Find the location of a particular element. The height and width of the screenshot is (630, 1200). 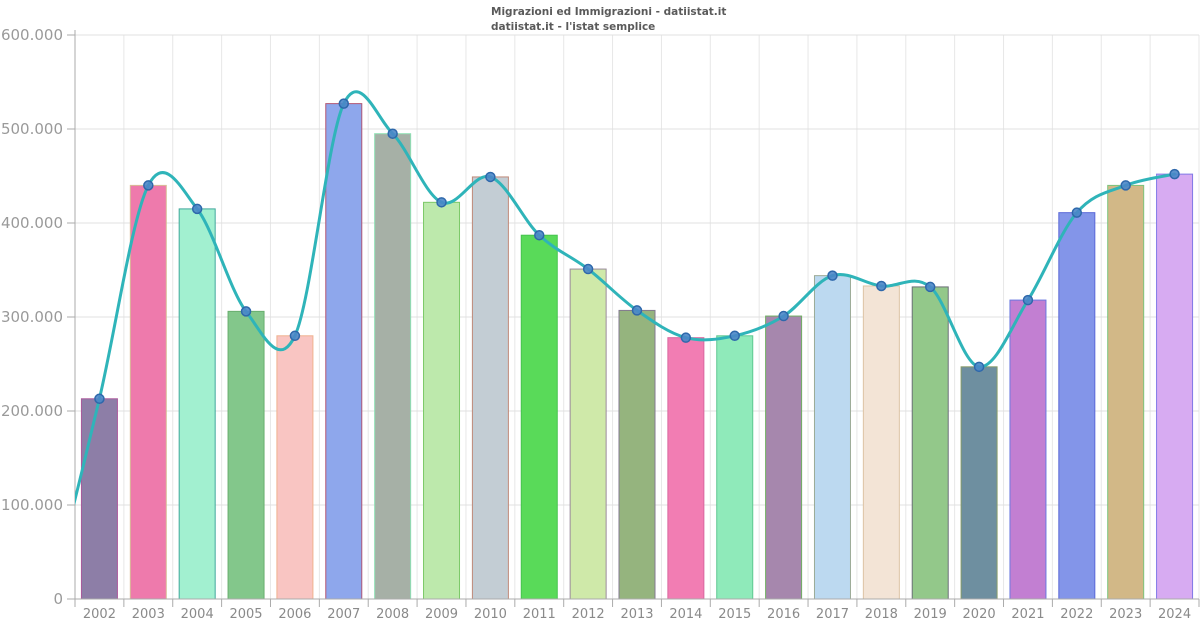

bar-2009 is located at coordinates (442, 400).